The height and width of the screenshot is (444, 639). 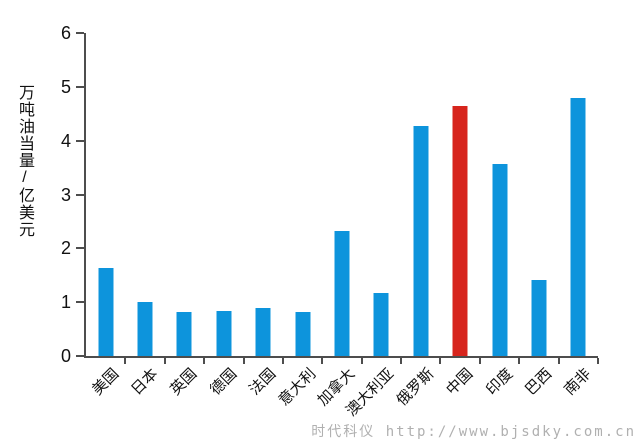 I want to click on category-cell: 南非, so click(x=578, y=216).